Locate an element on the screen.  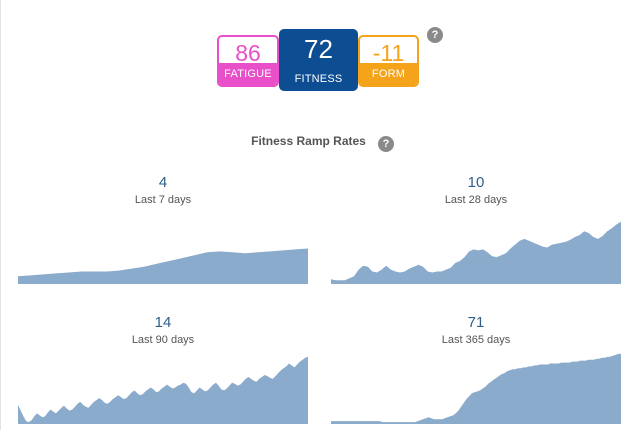
ramp-rates-title: Fitness Ramp Rates is located at coordinates (315, 141).